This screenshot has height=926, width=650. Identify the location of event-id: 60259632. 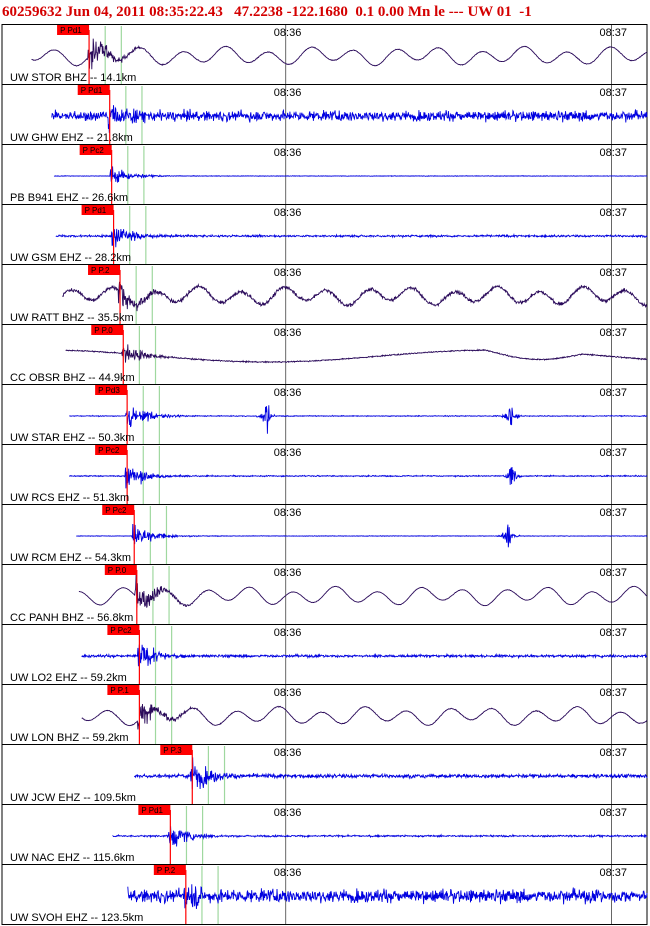
(32, 12).